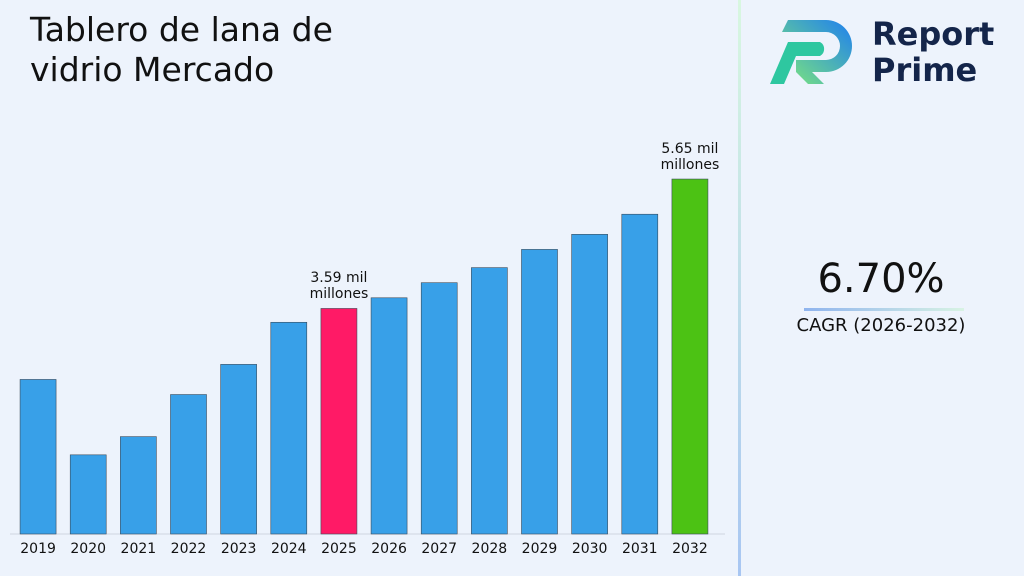 The width and height of the screenshot is (1024, 576). Describe the element at coordinates (289, 549) in the screenshot. I see `x-tick-label: 2024` at that location.